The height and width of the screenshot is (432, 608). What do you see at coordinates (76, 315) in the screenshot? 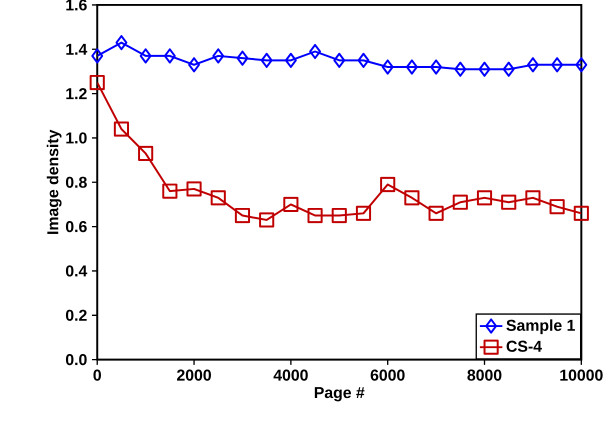
I see `y-tick-label: 0.2` at bounding box center [76, 315].